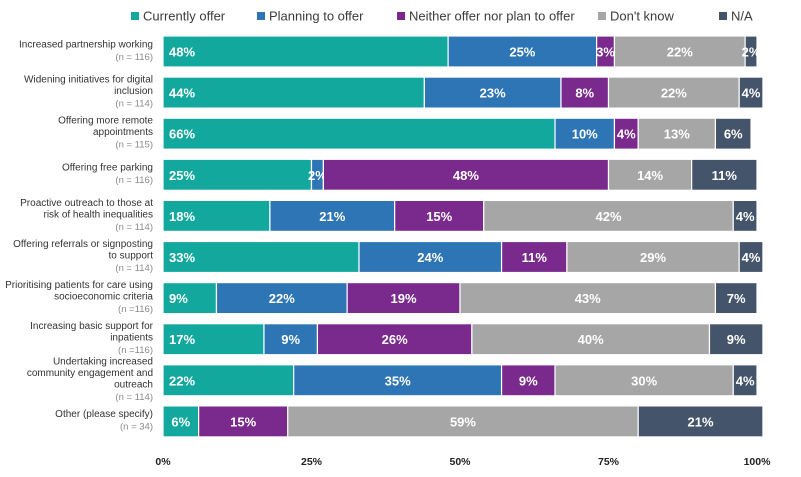 The width and height of the screenshot is (801, 477). Describe the element at coordinates (312, 462) in the screenshot. I see `x-tick-label: 25%` at that location.